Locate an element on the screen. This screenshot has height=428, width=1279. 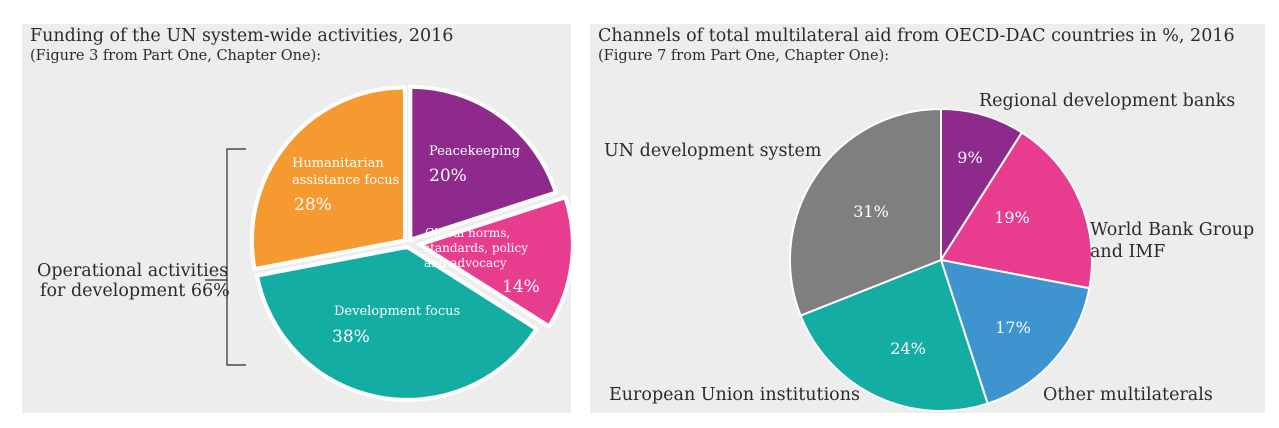
bracket-label-line1: Operational activities is located at coordinates (132, 271).